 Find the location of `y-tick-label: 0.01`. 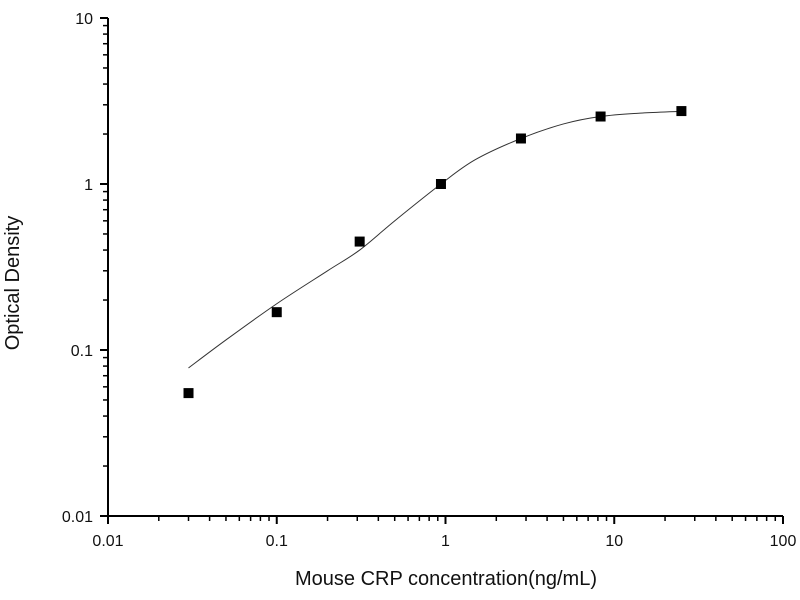

y-tick-label: 0.01 is located at coordinates (77, 517).